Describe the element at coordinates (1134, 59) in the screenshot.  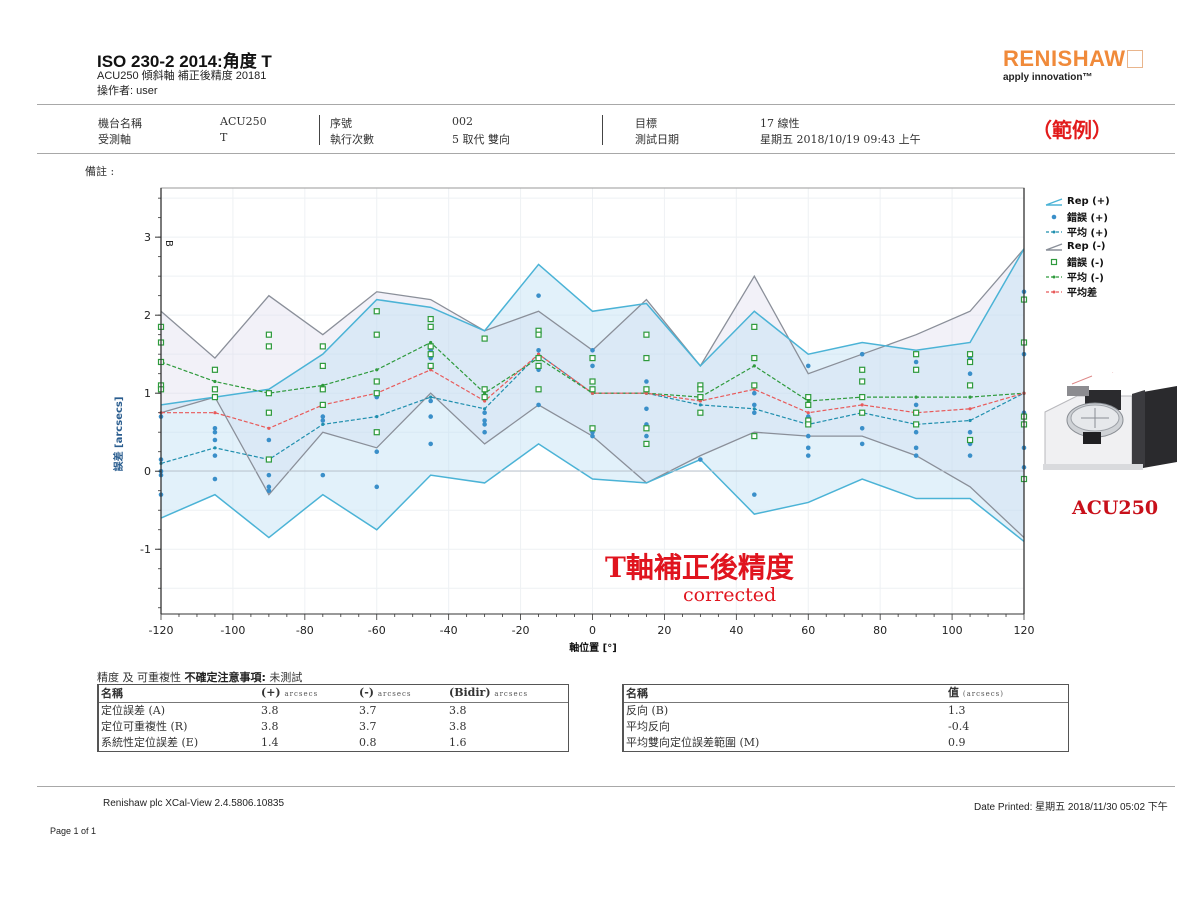
I see `logo-mark-icon` at that location.